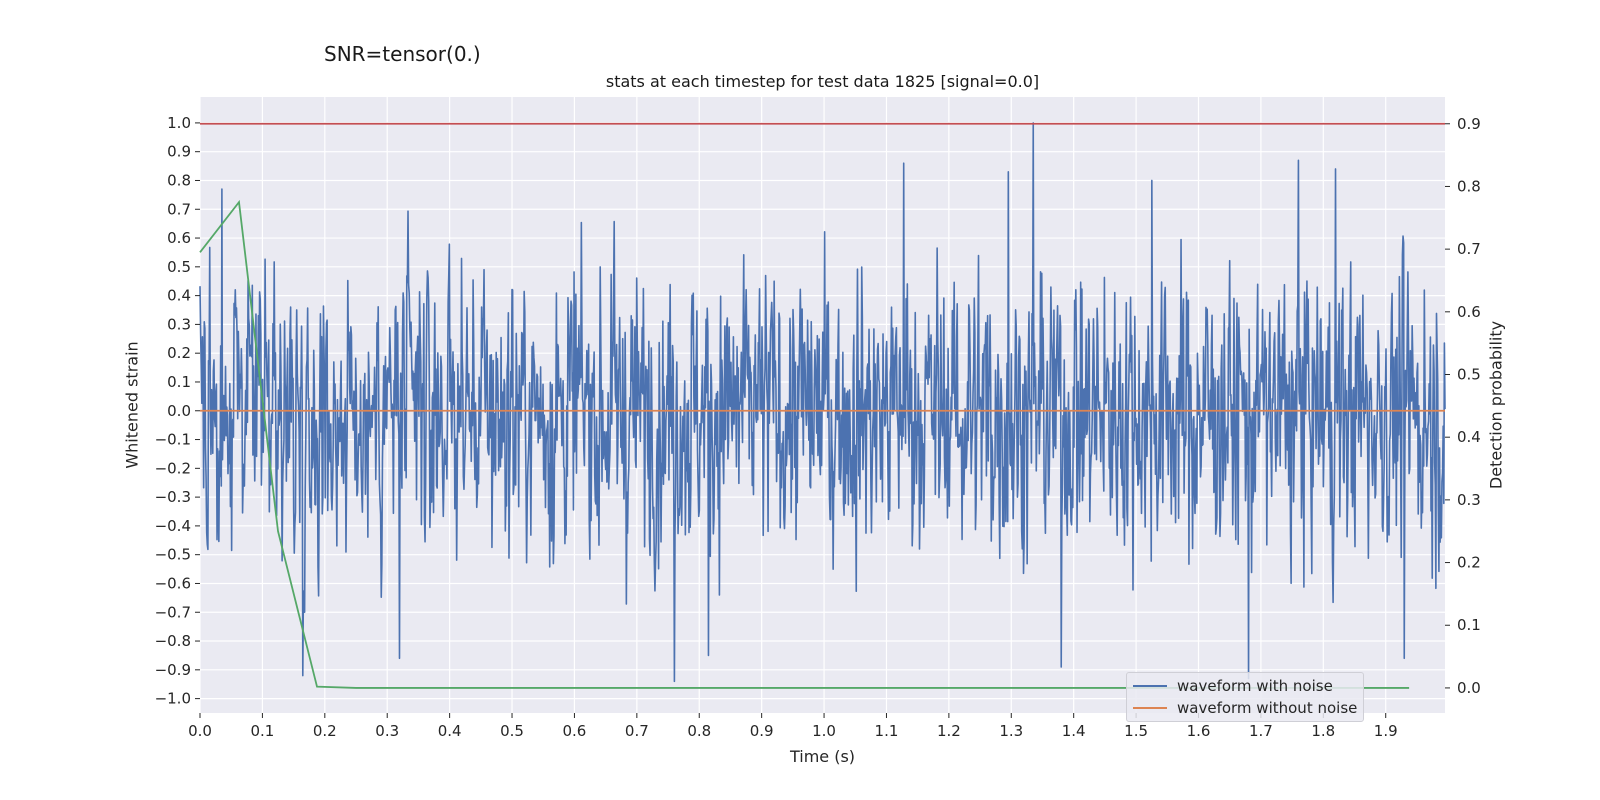 Image resolution: width=1600 pixels, height=800 pixels. What do you see at coordinates (1469, 186) in the screenshot?
I see `y-right-tick-label: 0.8` at bounding box center [1469, 186].